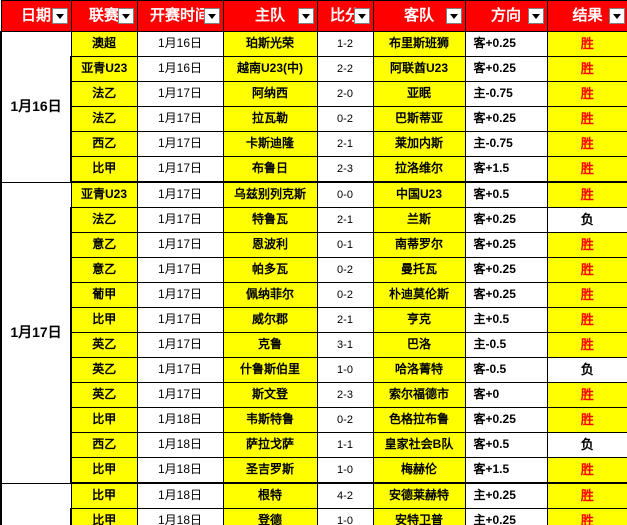  I want to click on cell-home-team: 圣吉罗斯, so click(270, 470).